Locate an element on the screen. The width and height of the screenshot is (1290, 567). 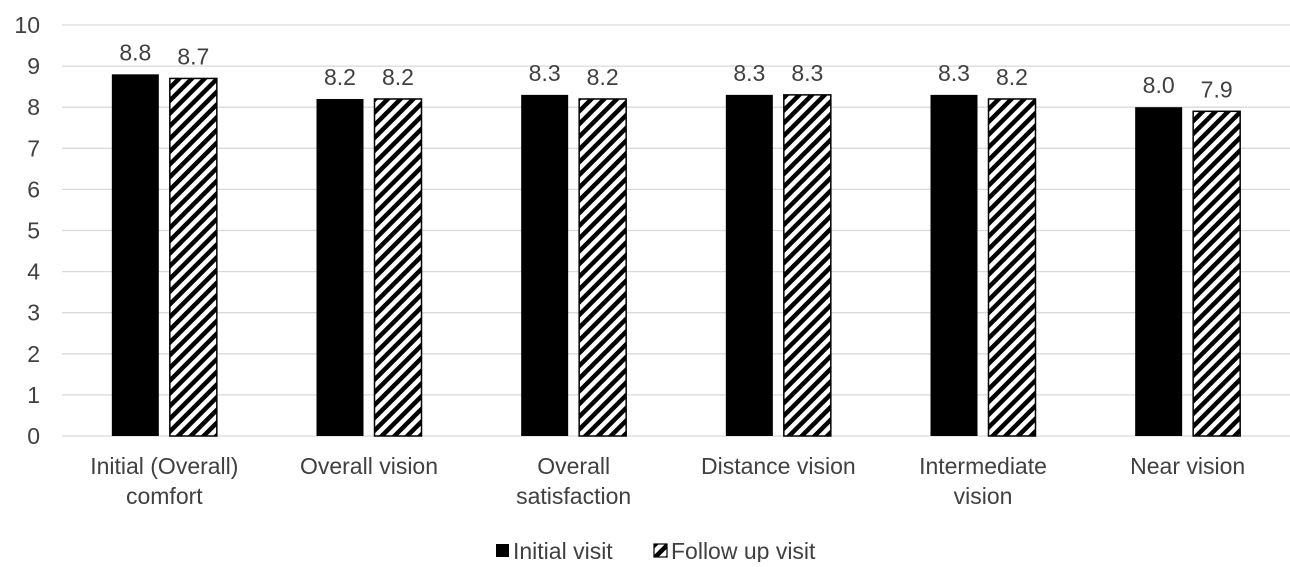
x-tick-label: Overall vision is located at coordinates (369, 466).